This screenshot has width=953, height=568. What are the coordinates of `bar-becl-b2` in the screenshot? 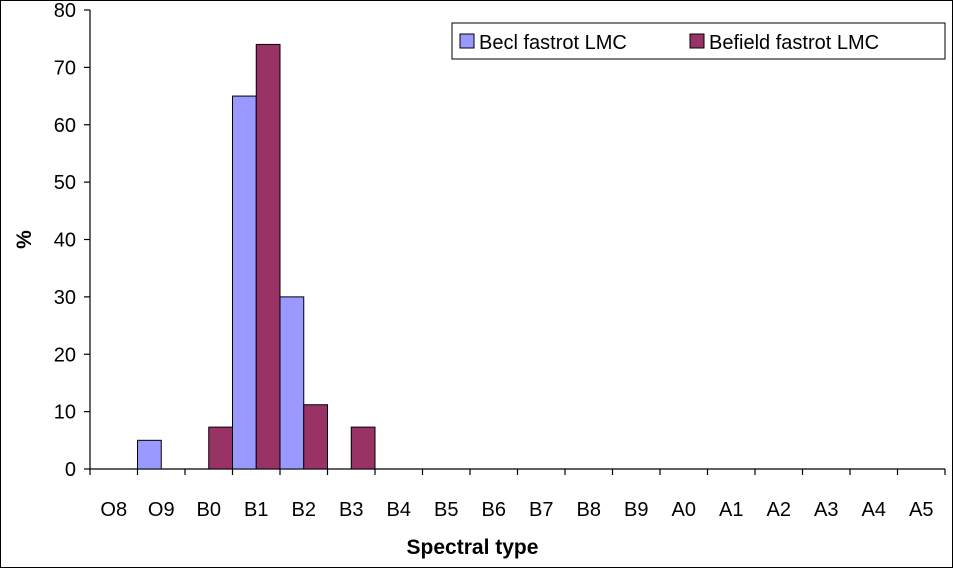 It's located at (292, 383).